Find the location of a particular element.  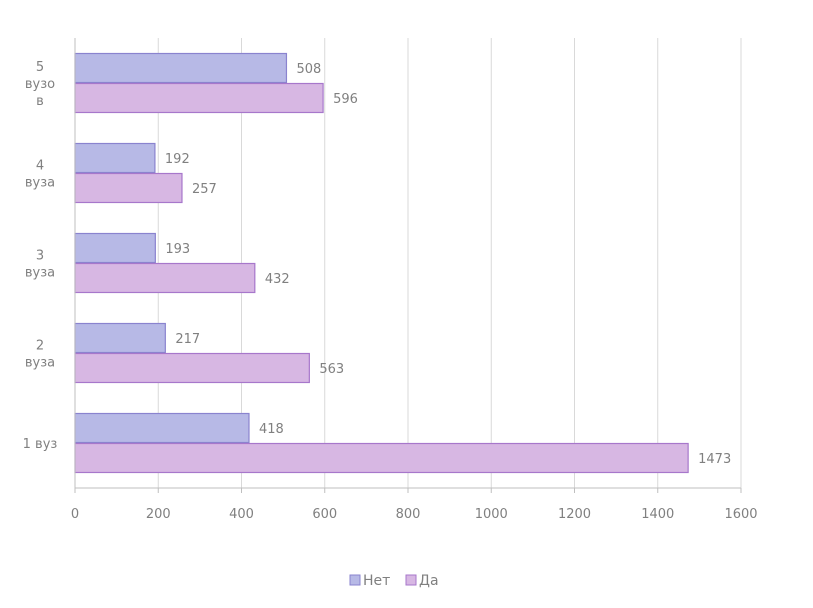

data-label: 563 is located at coordinates (331, 369).